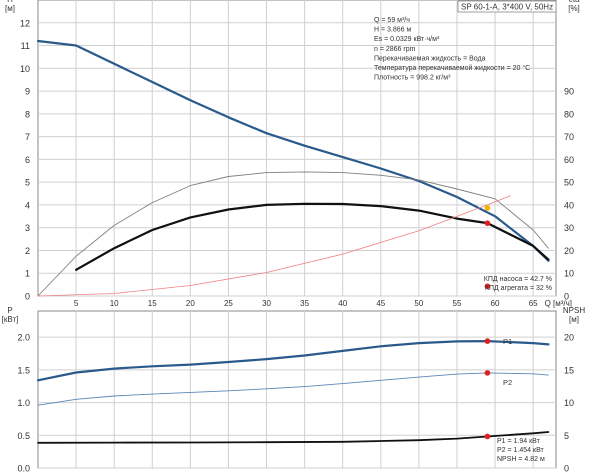 This screenshot has height=474, width=600. I want to click on x-tick-label: 25, so click(228, 303).